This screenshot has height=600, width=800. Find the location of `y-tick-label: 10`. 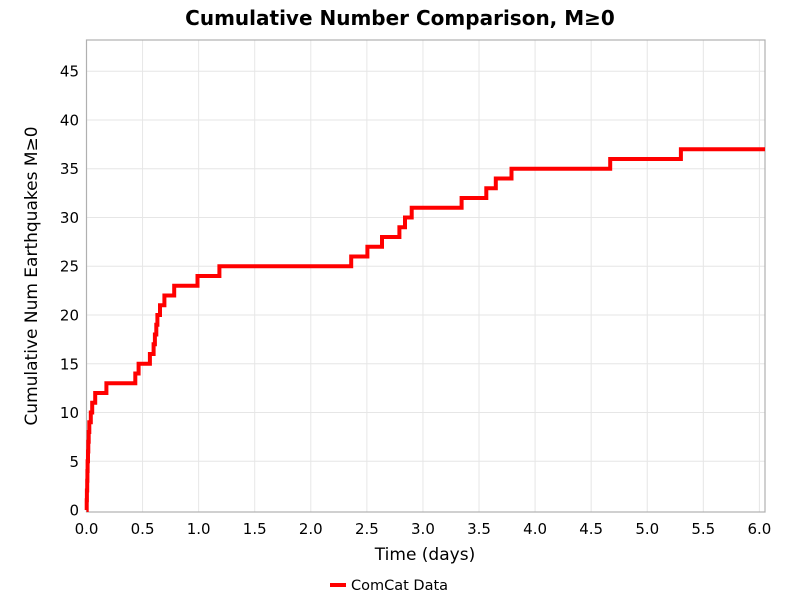

y-tick-label: 10 is located at coordinates (69, 413).